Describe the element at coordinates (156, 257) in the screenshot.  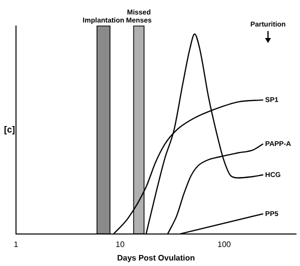
I see `x-axis-title: Days Post Ovulation` at that location.